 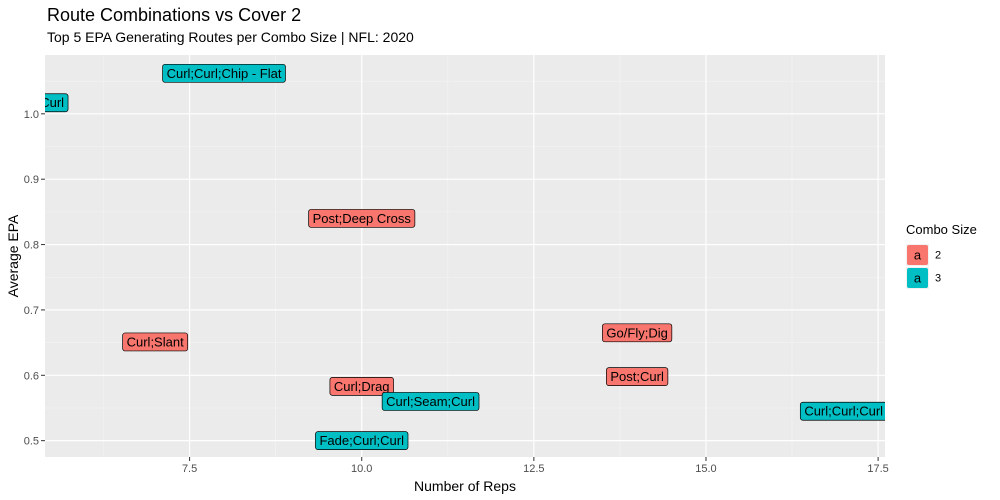 I want to click on point-label-2: Go/Fly;Dig, so click(x=637, y=333).